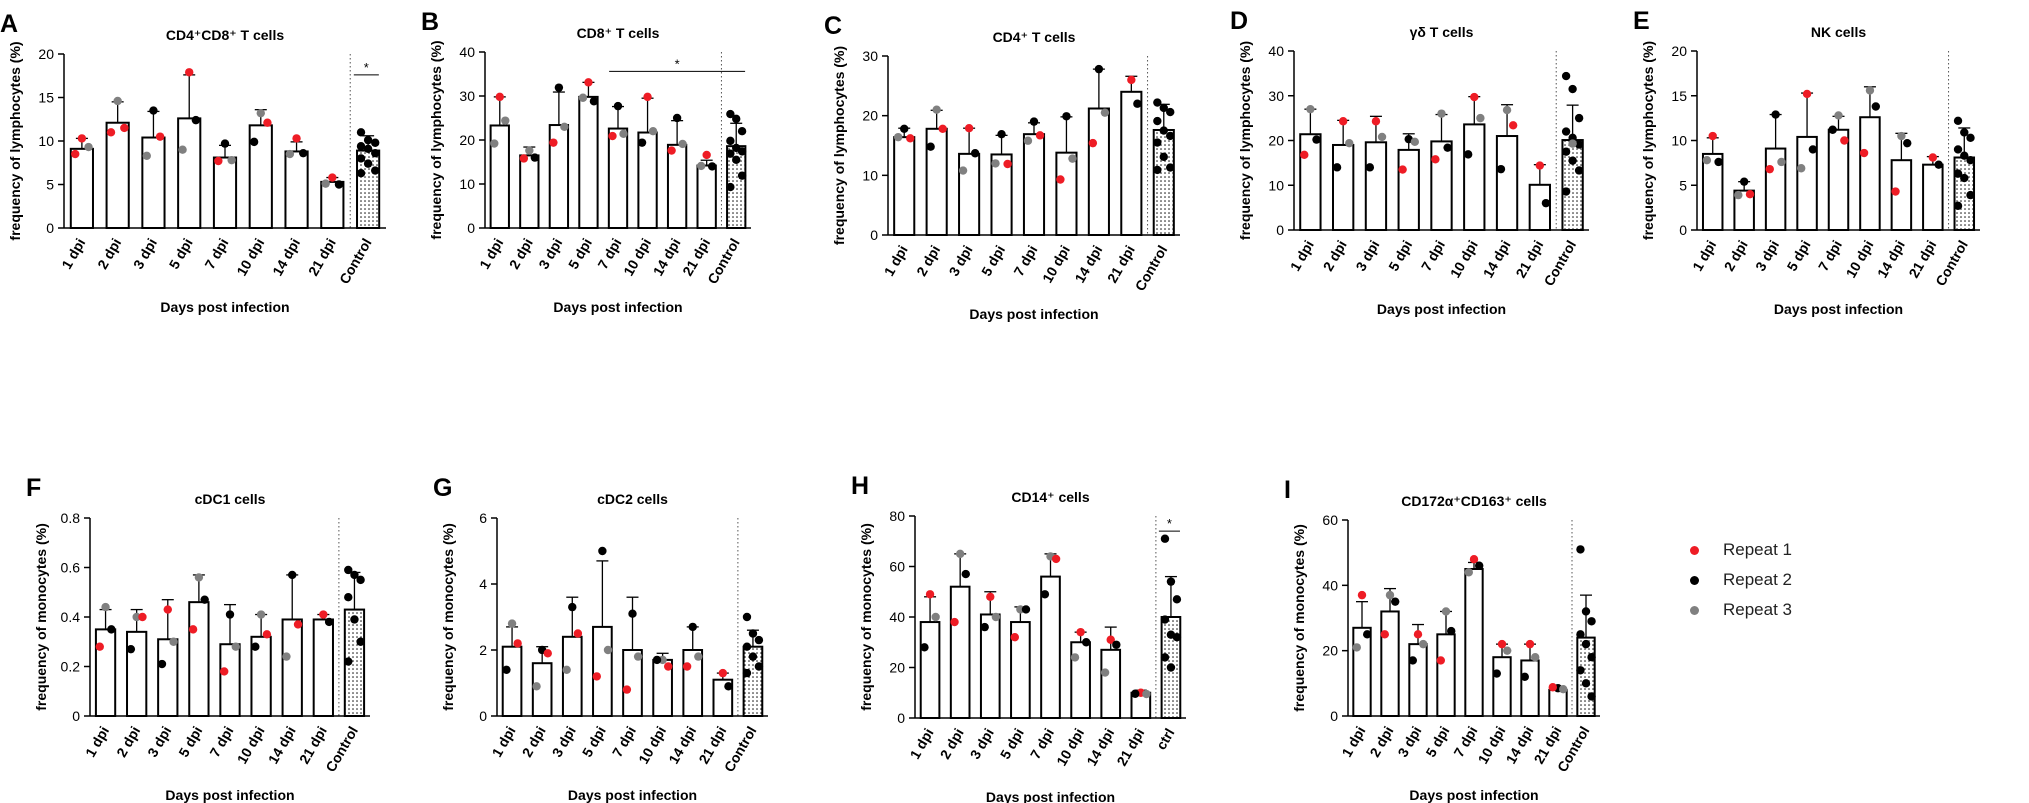  Describe the element at coordinates (1891, 259) in the screenshot. I see `x-tick-label: 14 dpi` at that location.